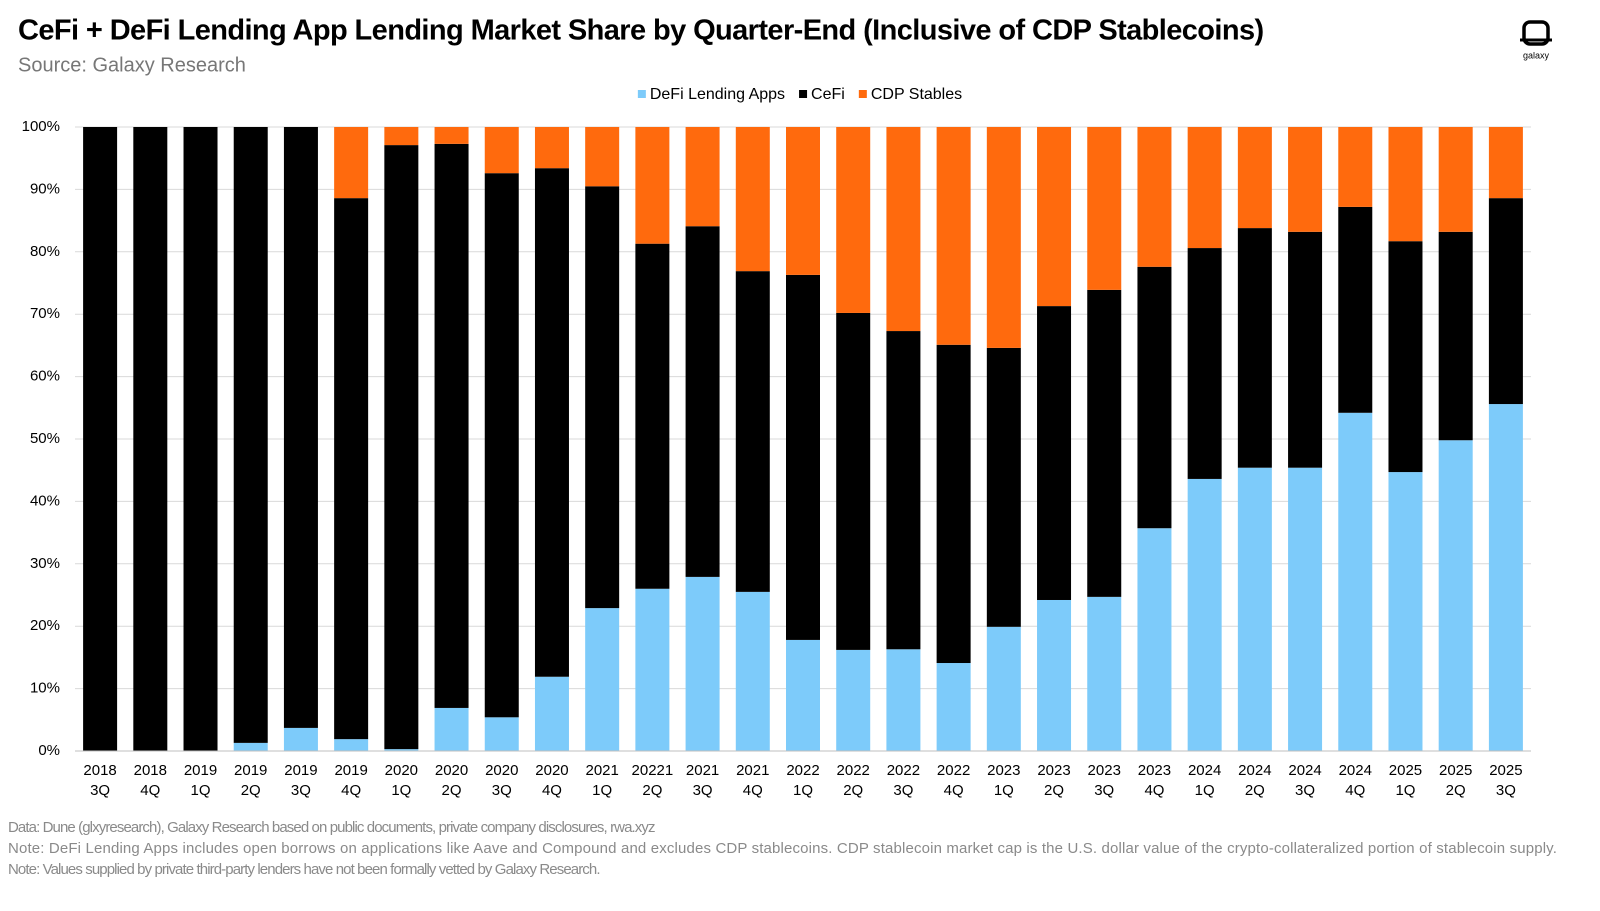 This screenshot has height=911, width=1600. I want to click on x-tick-label: 2020, so click(451, 770).